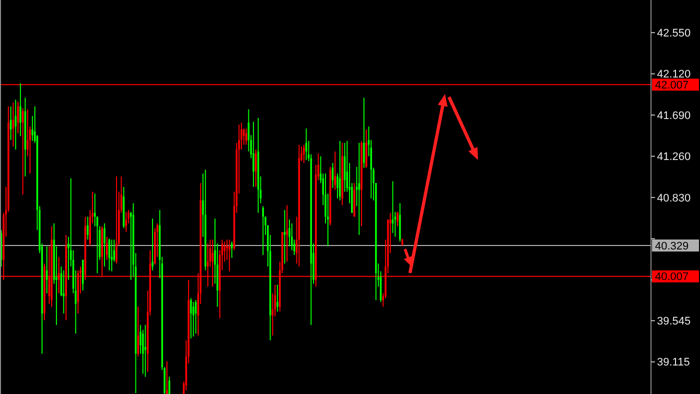 Image resolution: width=700 pixels, height=394 pixels. Describe the element at coordinates (674, 157) in the screenshot. I see `y-tick-label: 41.260` at that location.